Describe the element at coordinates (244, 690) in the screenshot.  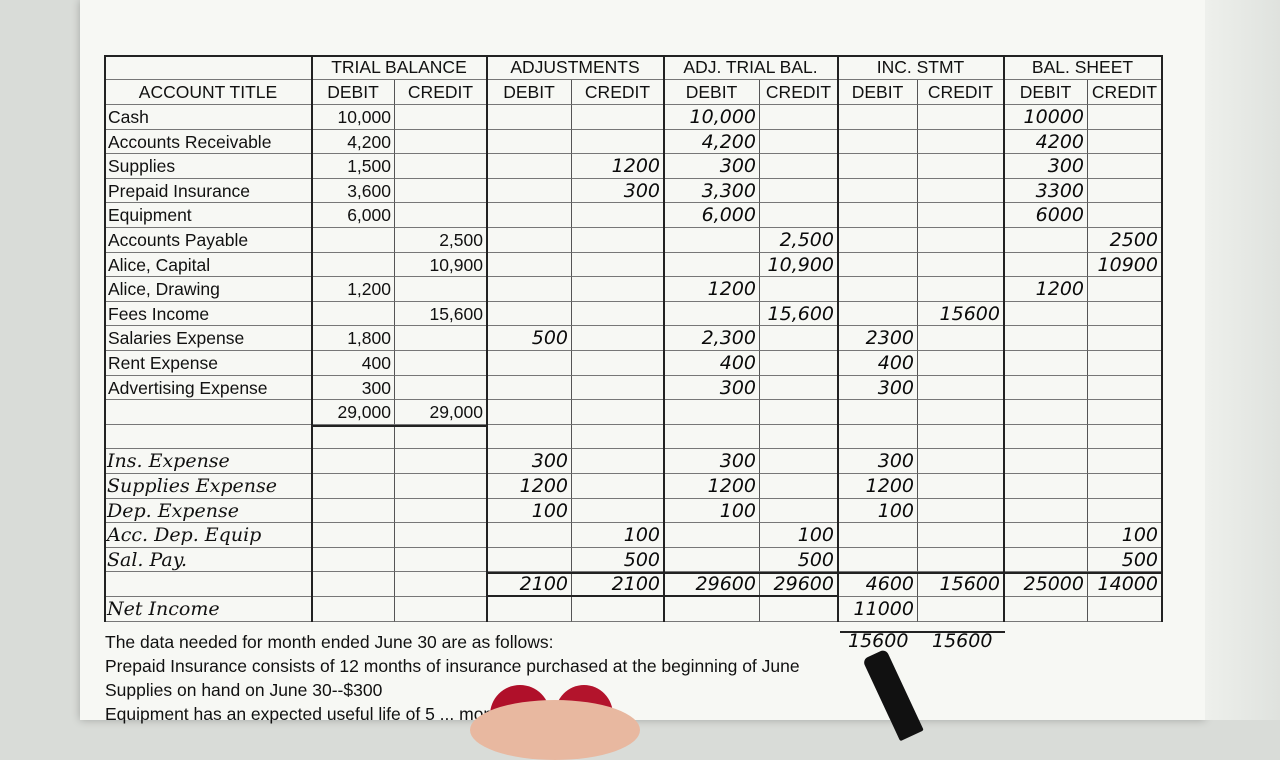
I see `note-line: Supplies on hand on June 30--$300` at that location.